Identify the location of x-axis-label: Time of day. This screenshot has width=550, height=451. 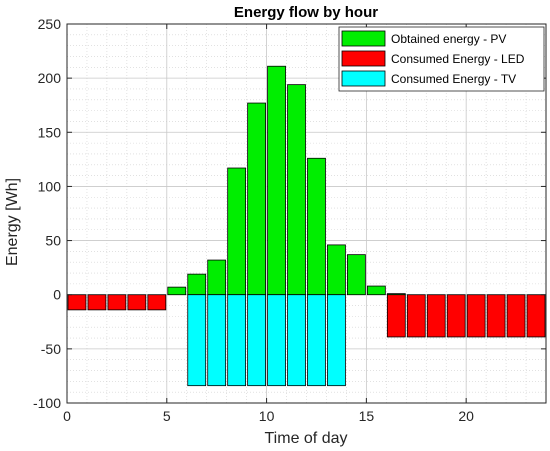
(306, 438).